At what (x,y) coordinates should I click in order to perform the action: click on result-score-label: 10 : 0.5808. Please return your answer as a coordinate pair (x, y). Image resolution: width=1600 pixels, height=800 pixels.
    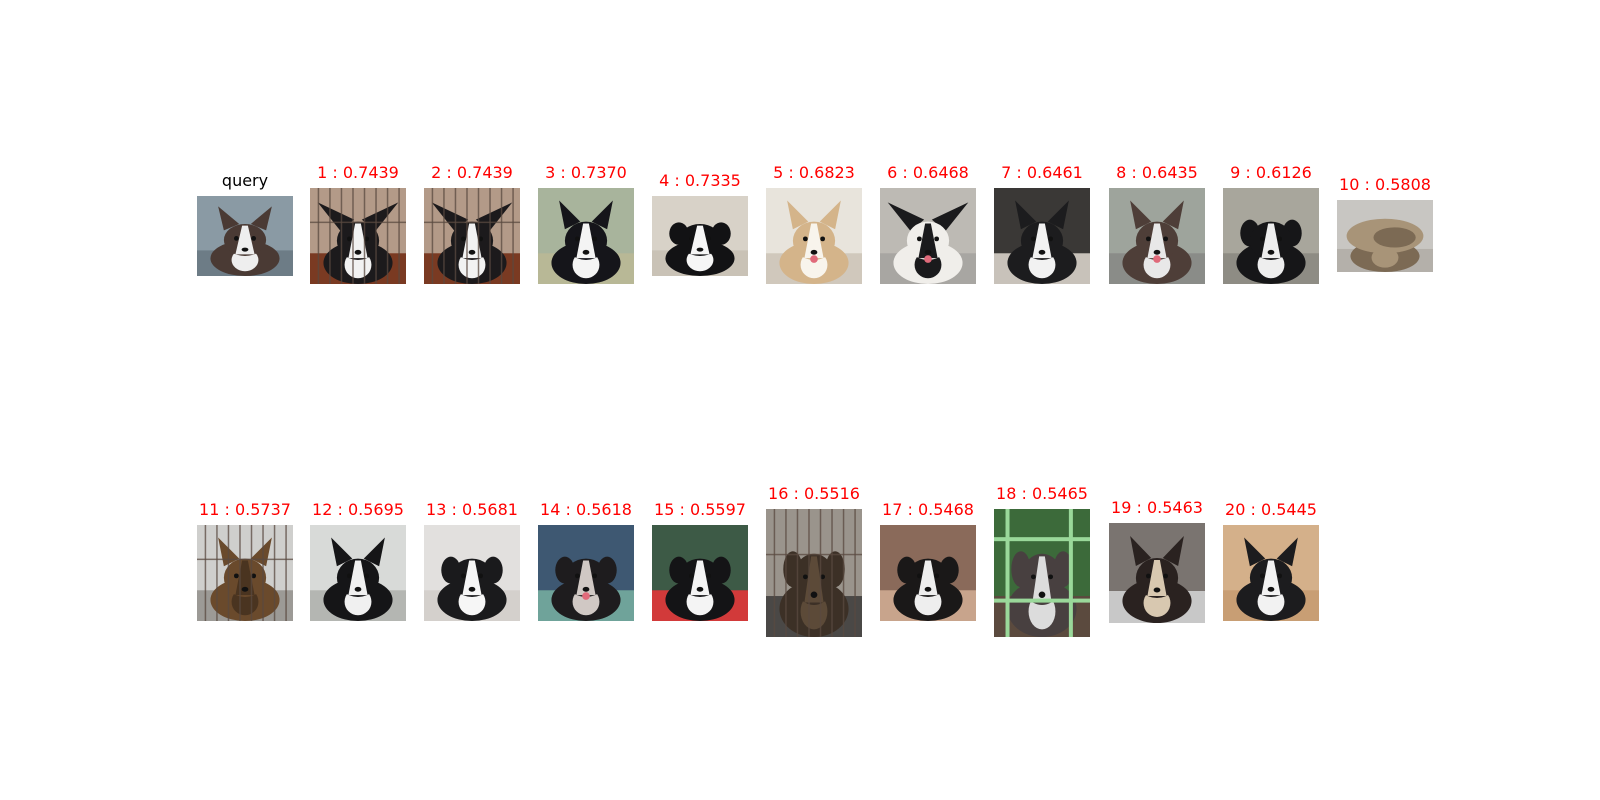
    Looking at the image, I should click on (1385, 184).